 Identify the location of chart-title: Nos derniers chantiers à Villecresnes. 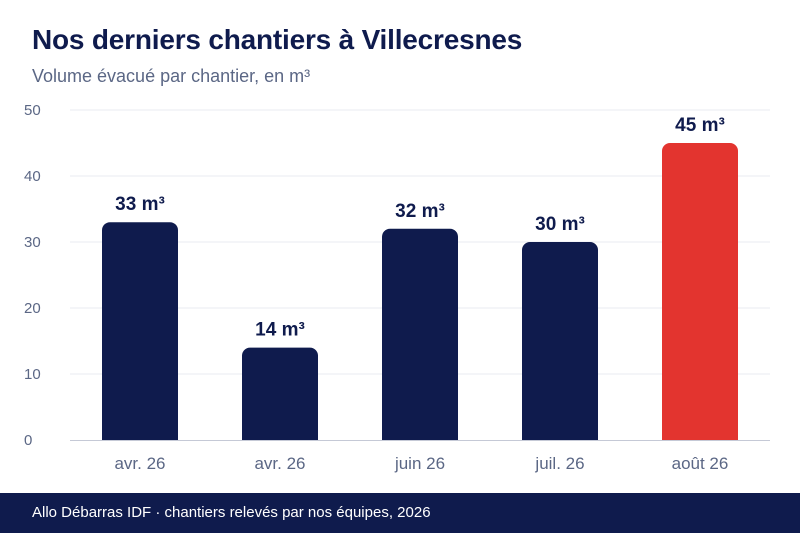
(277, 39).